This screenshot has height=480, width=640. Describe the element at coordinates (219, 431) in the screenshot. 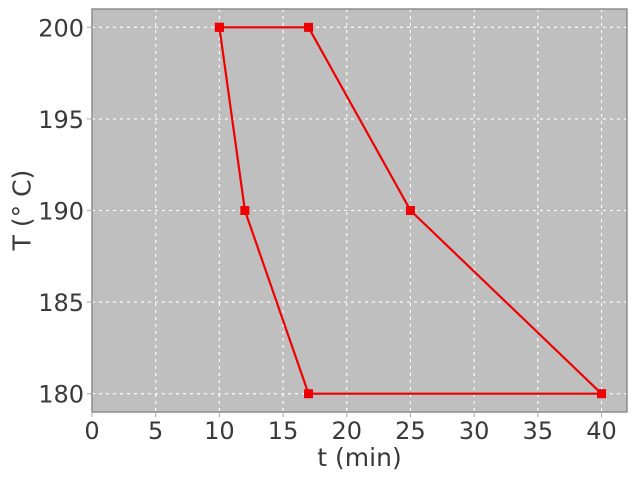

I see `x-tick-label: 10` at that location.